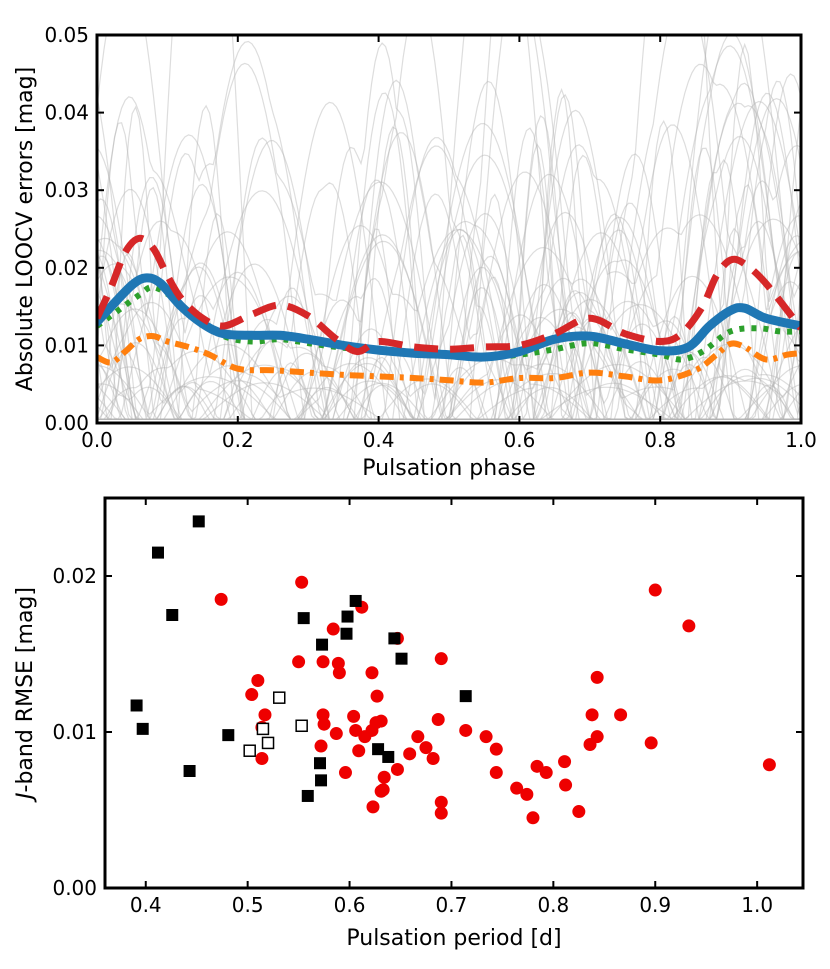 This screenshot has height=969, width=830. What do you see at coordinates (801, 440) in the screenshot?
I see `top-x-tick-label: 1.0` at bounding box center [801, 440].